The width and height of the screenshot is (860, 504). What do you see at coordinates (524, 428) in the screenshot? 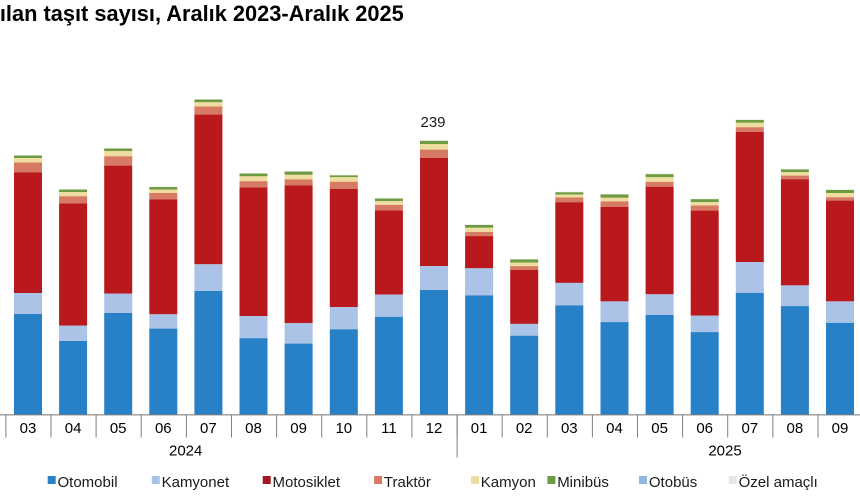
I see `svg-text: 02` at bounding box center [524, 428].